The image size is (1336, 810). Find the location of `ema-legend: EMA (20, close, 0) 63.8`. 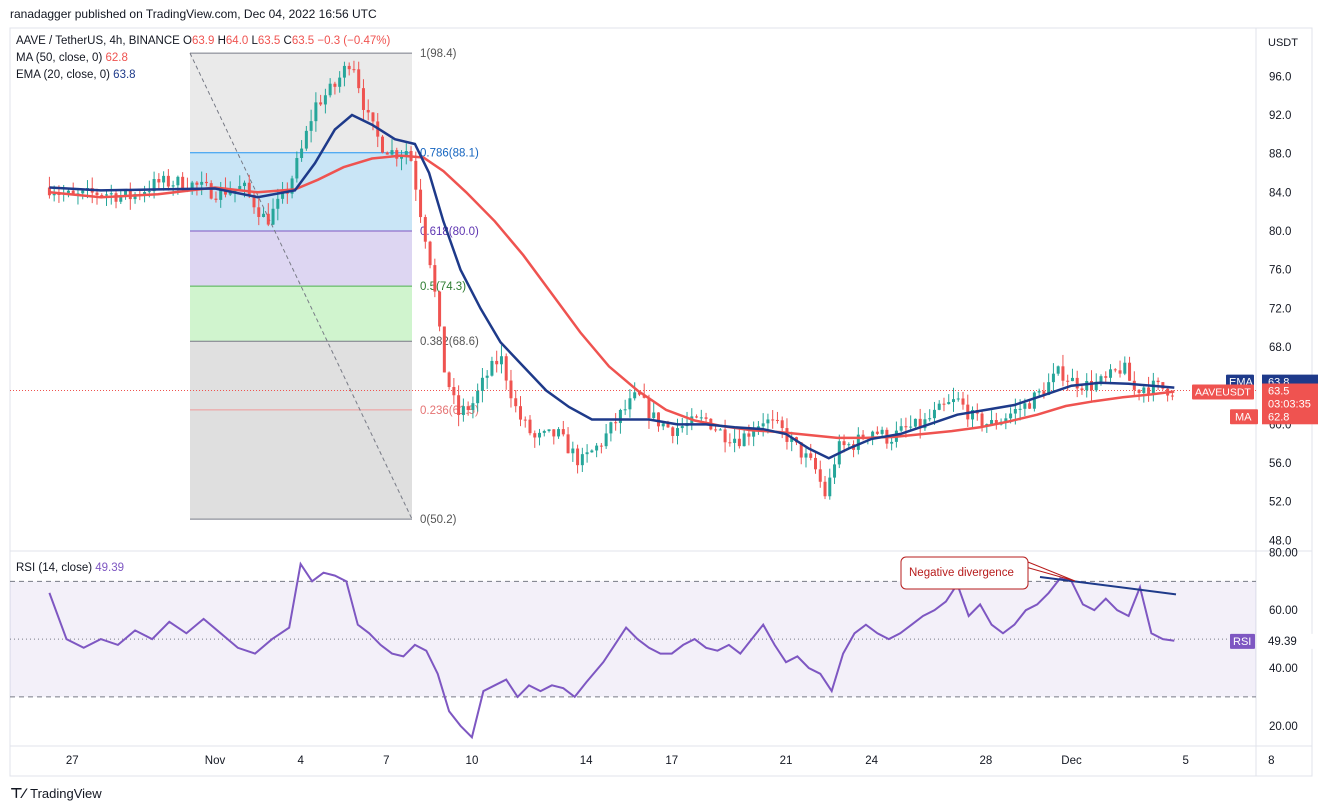

ema-legend: EMA (20, close, 0) 63.8 is located at coordinates (76, 75).